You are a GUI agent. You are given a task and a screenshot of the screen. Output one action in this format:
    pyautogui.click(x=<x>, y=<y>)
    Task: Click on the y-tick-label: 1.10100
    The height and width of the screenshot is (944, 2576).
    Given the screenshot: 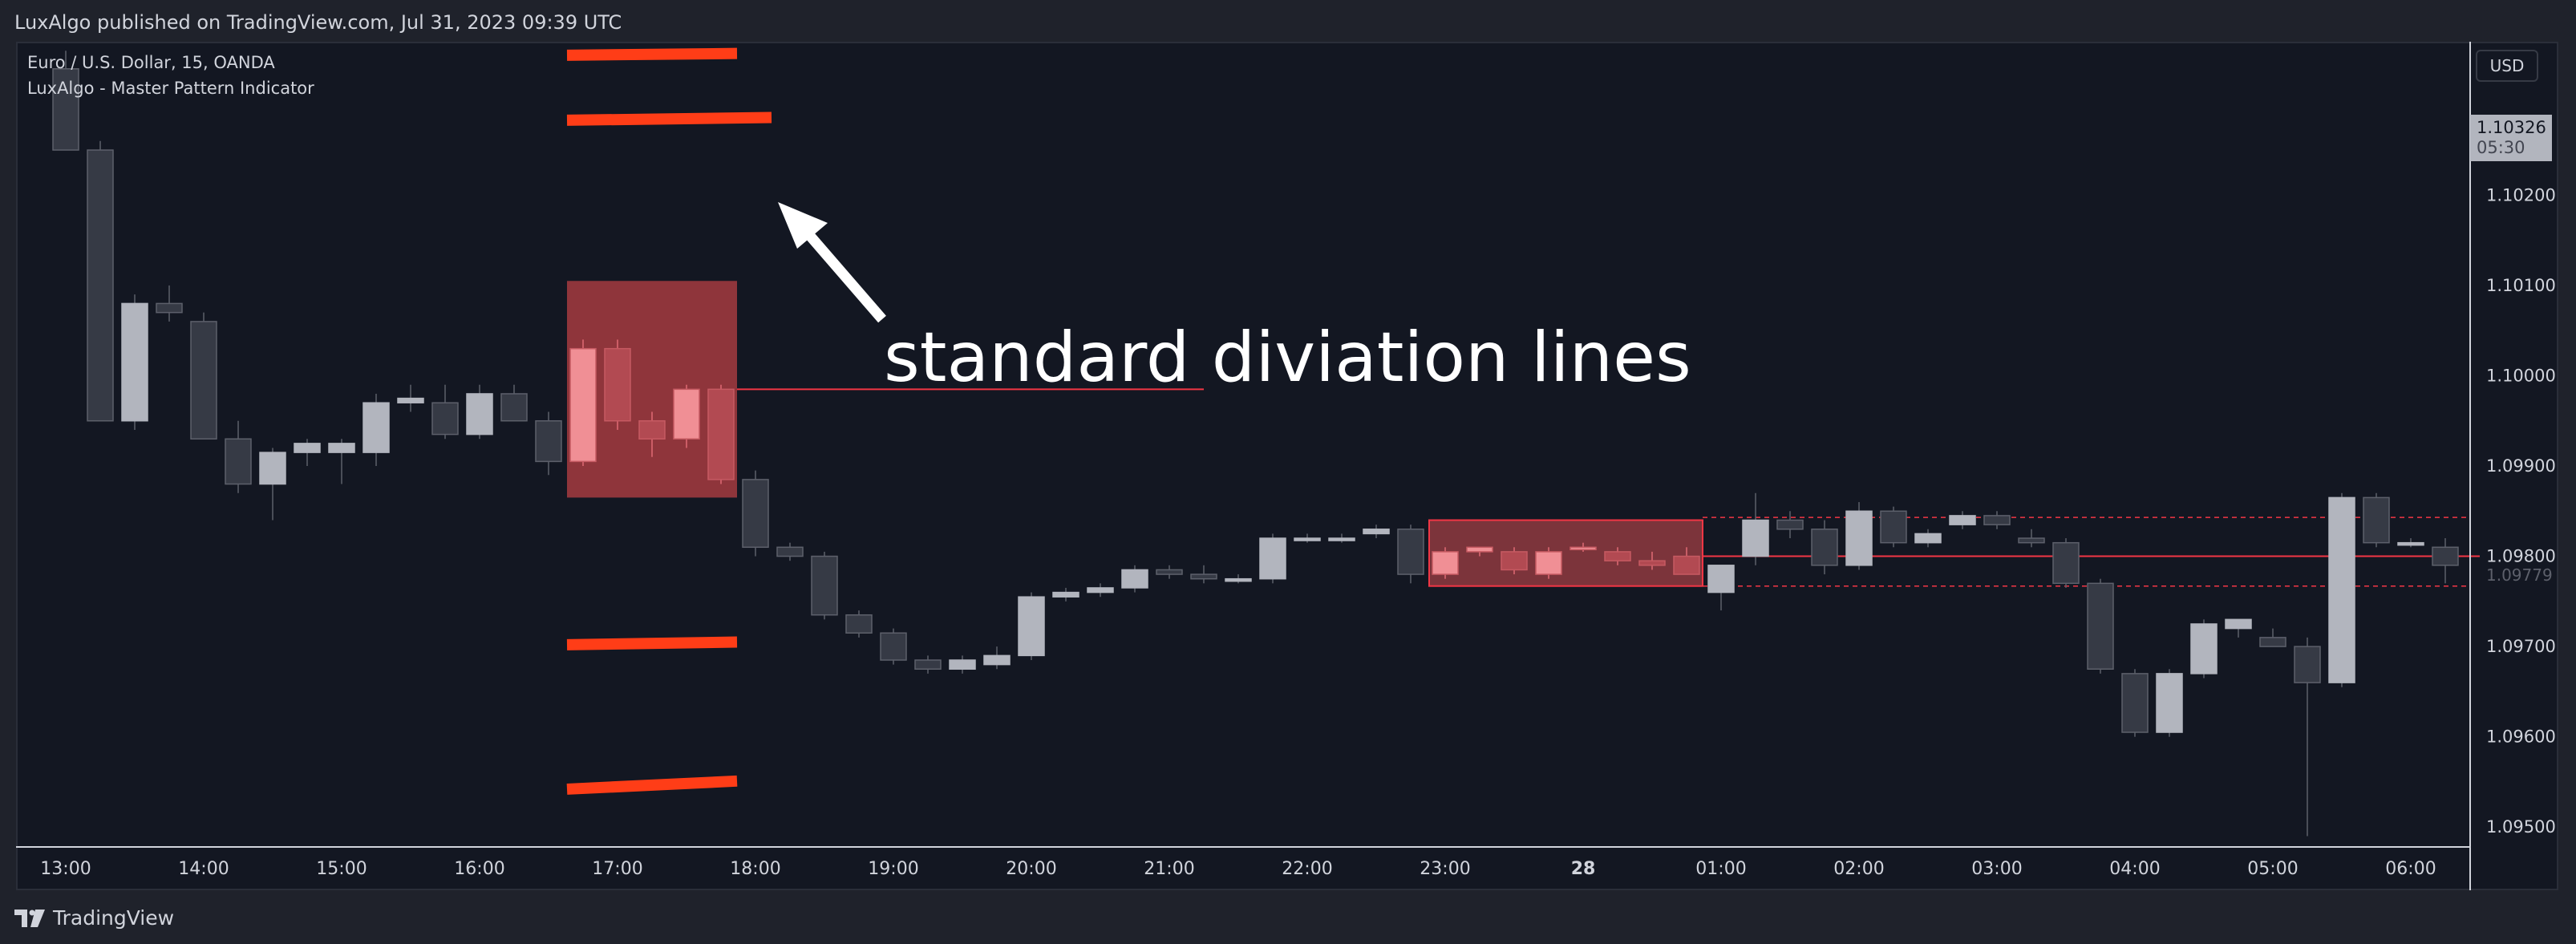 What is the action you would take?
    pyautogui.click(x=2521, y=285)
    